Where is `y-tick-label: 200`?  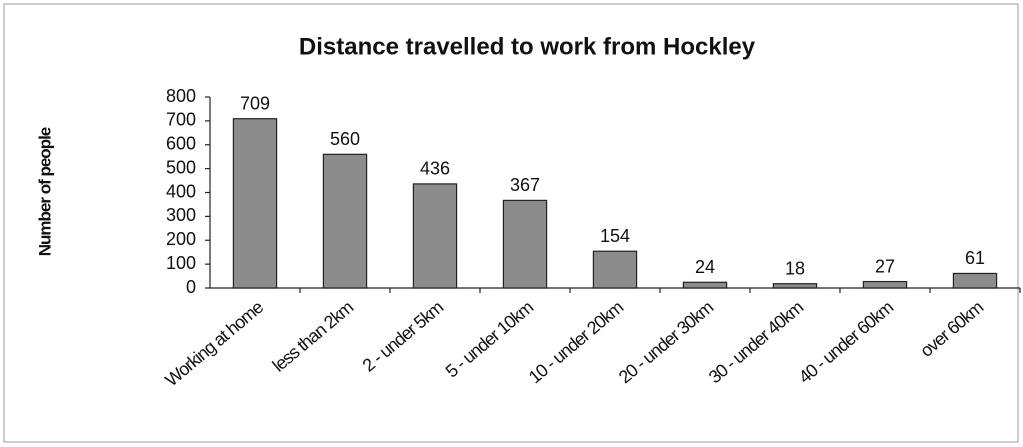 y-tick-label: 200 is located at coordinates (181, 239).